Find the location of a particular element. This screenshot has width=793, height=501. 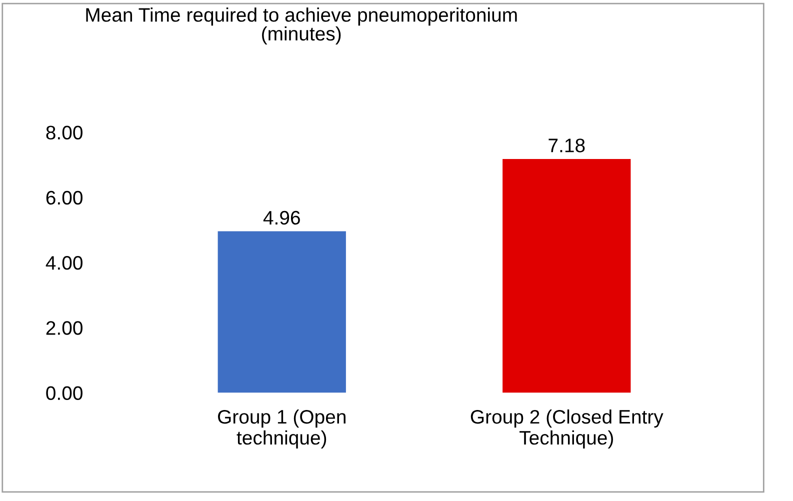

data-label: 4.96 is located at coordinates (281, 217).